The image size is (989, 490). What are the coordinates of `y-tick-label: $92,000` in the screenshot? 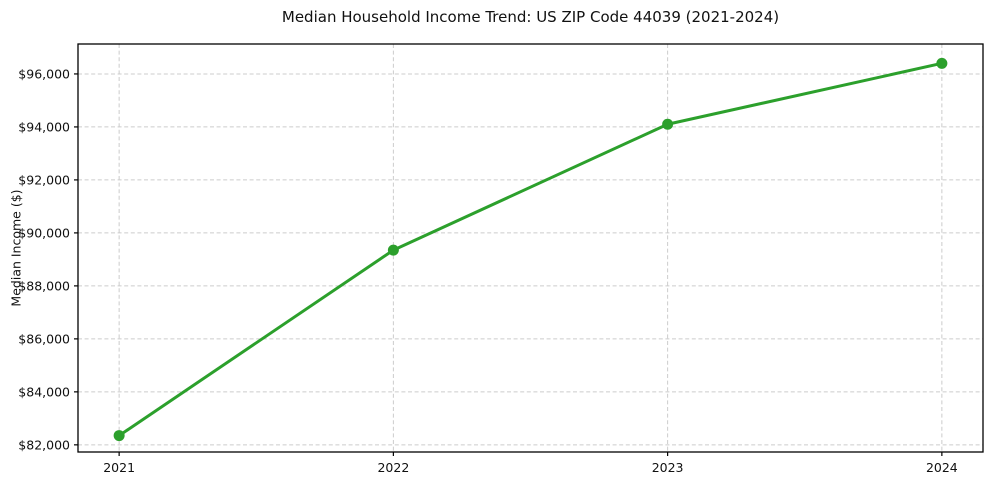 It's located at (44, 179).